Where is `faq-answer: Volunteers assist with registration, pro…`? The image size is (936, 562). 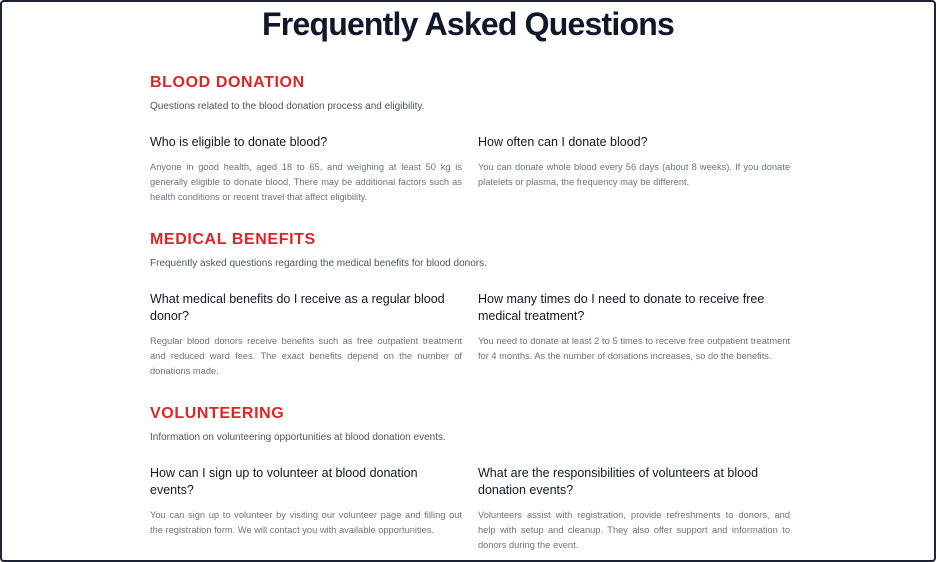
faq-answer: Volunteers assist with registration, pro… is located at coordinates (634, 530).